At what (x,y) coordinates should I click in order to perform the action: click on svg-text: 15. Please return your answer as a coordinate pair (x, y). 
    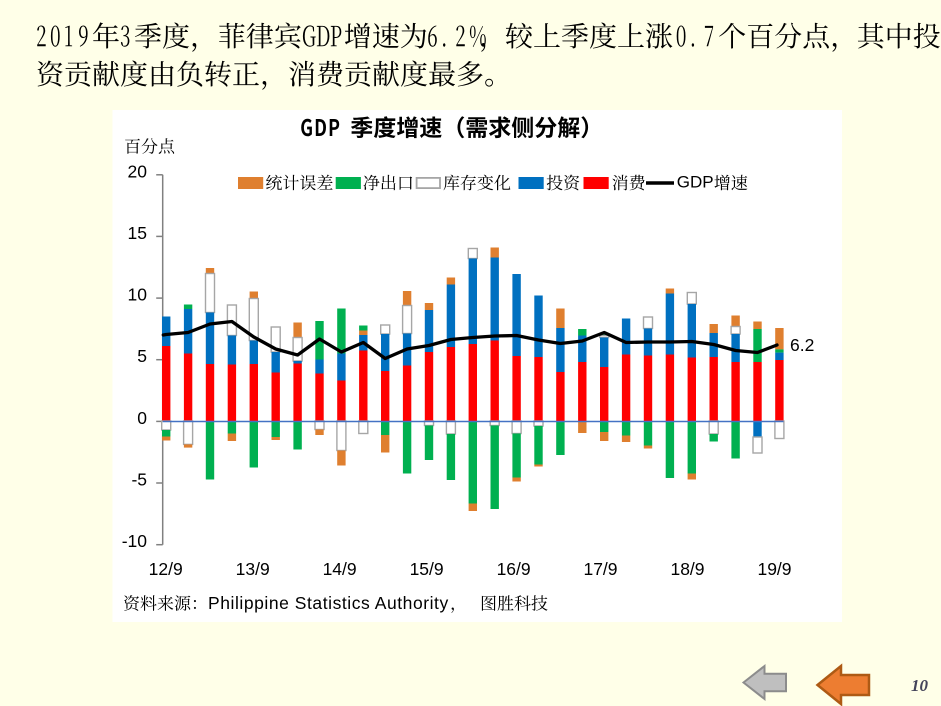
    Looking at the image, I should click on (137, 233).